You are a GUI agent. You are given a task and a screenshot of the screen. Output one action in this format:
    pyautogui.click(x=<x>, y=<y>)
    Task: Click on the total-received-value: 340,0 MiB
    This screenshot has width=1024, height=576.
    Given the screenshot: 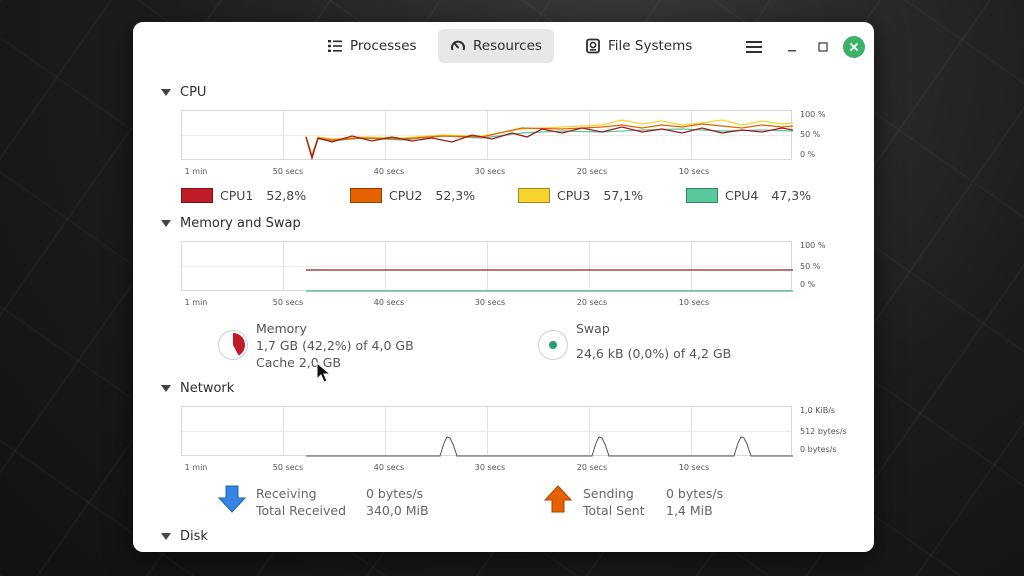 What is the action you would take?
    pyautogui.click(x=397, y=510)
    